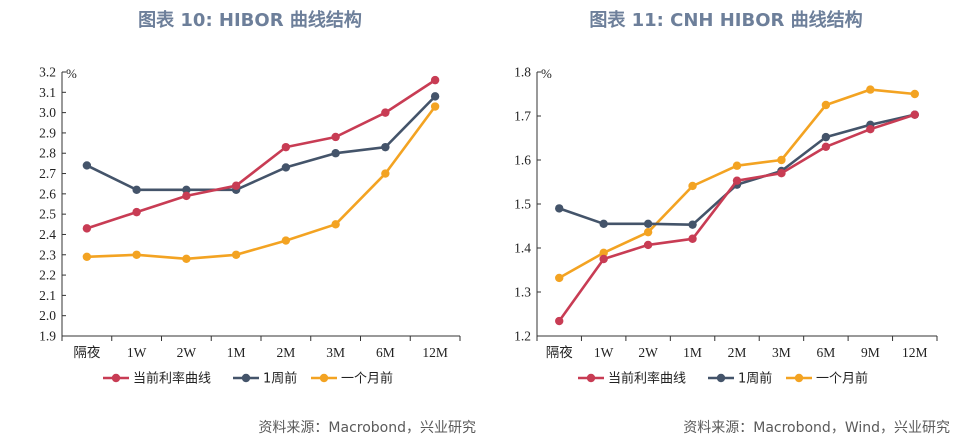 The image size is (973, 448). I want to click on cnh-hibor-x-axis: 隔夜 1W 2W 1M 2M 3M 6M 9M 12M, so click(737, 347).